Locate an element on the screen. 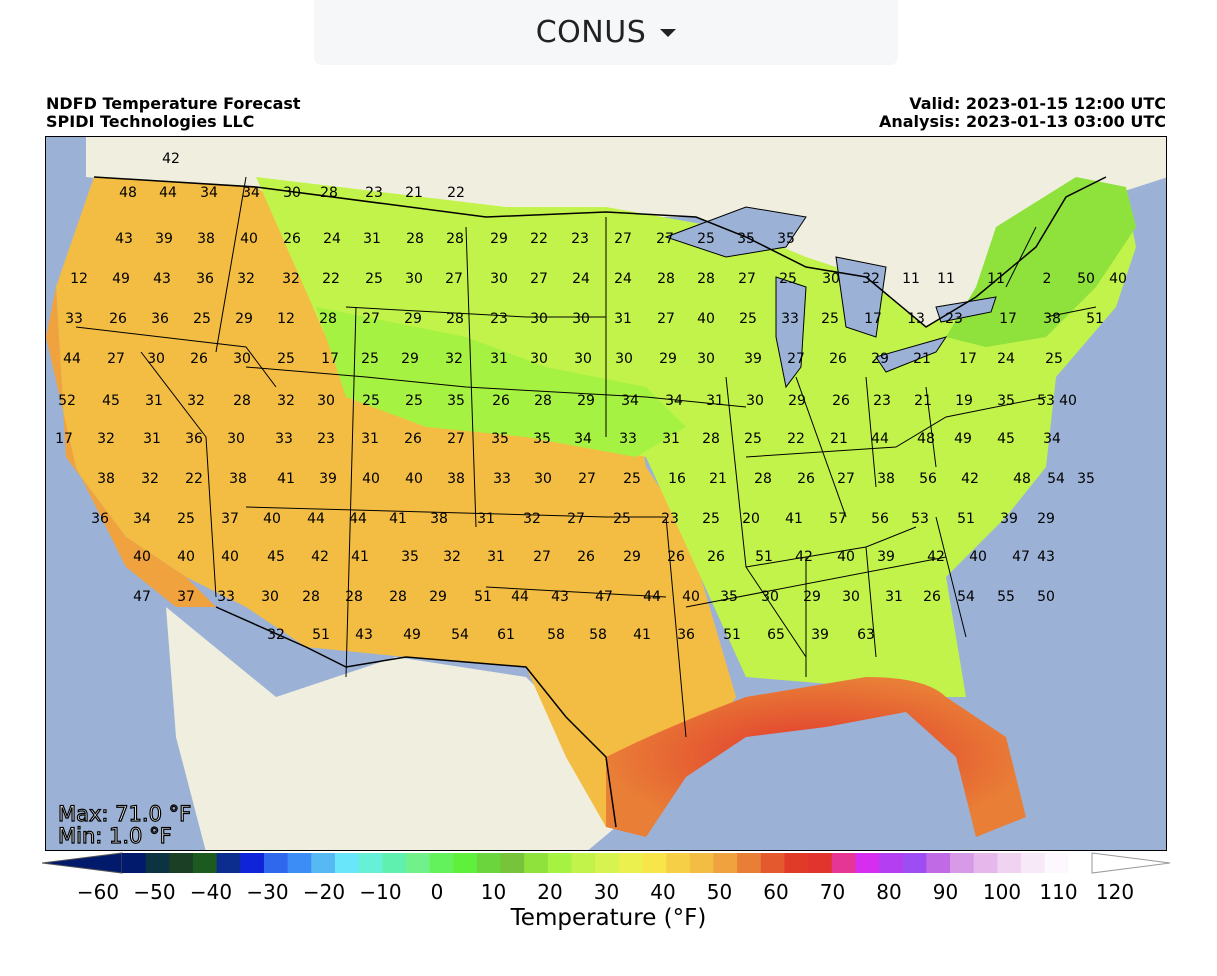 Image resolution: width=1217 pixels, height=976 pixels. temperature-colorbar is located at coordinates (606, 863).